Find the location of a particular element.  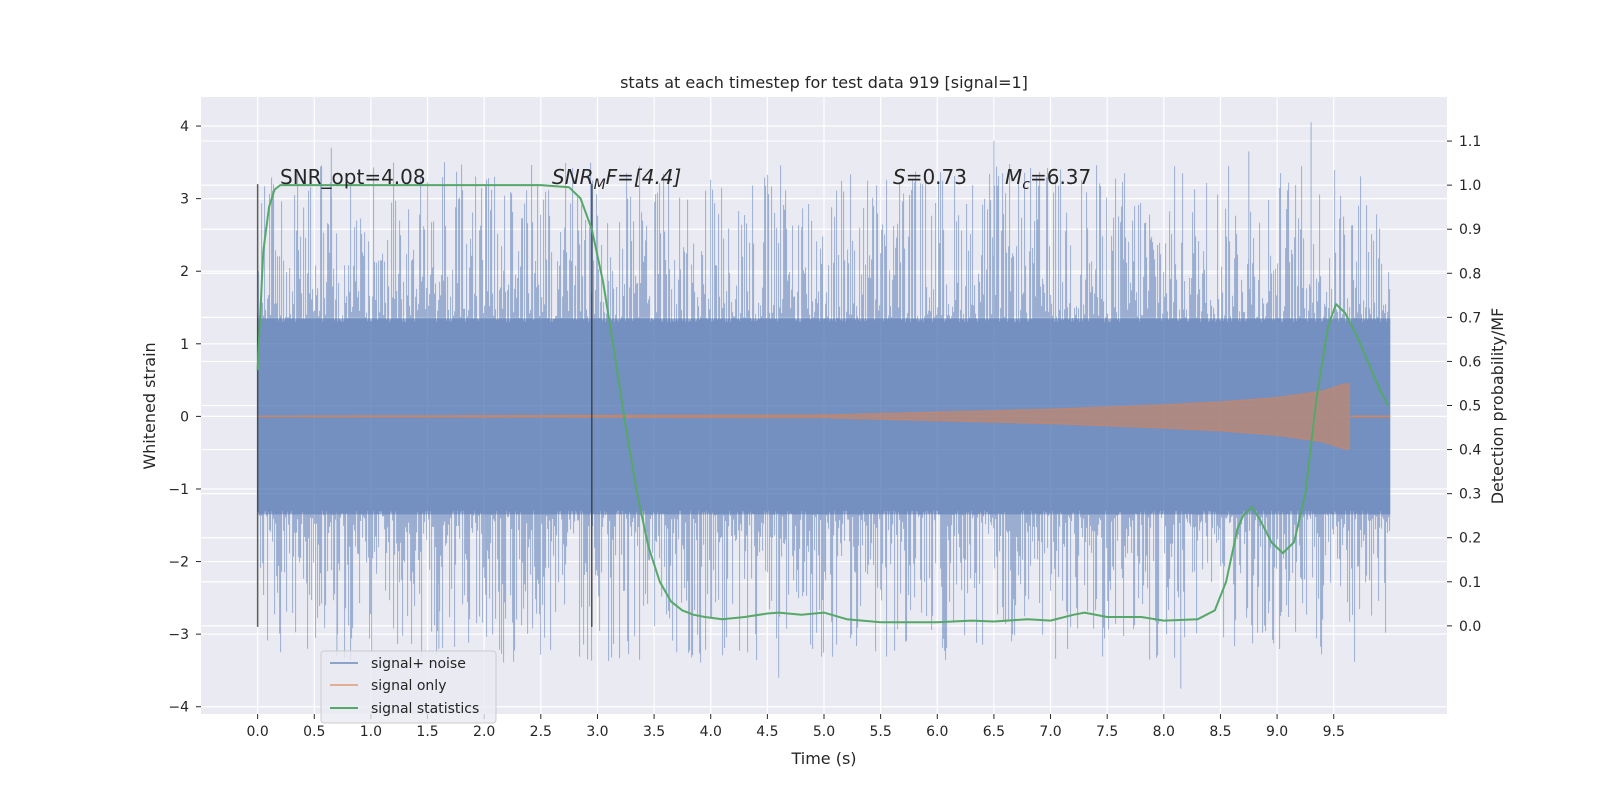

y2-tick-label: 0.0 is located at coordinates (1470, 627).